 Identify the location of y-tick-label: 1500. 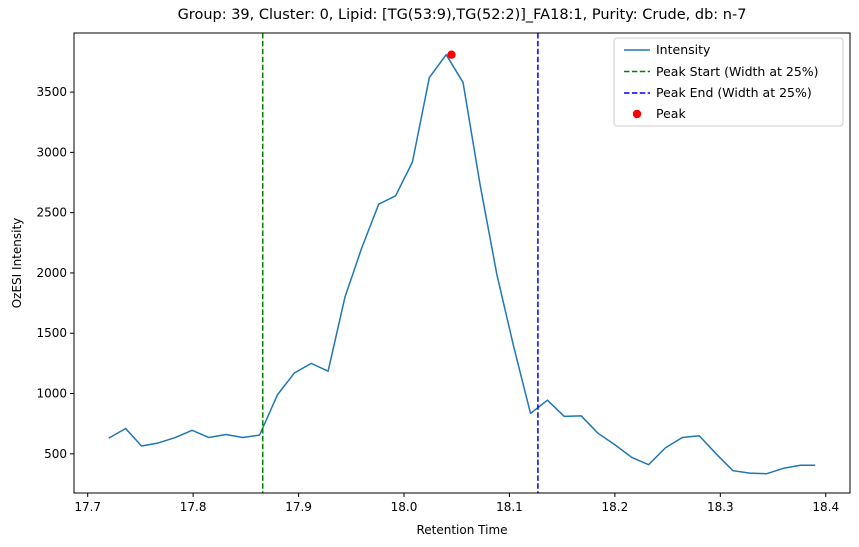
(51, 333).